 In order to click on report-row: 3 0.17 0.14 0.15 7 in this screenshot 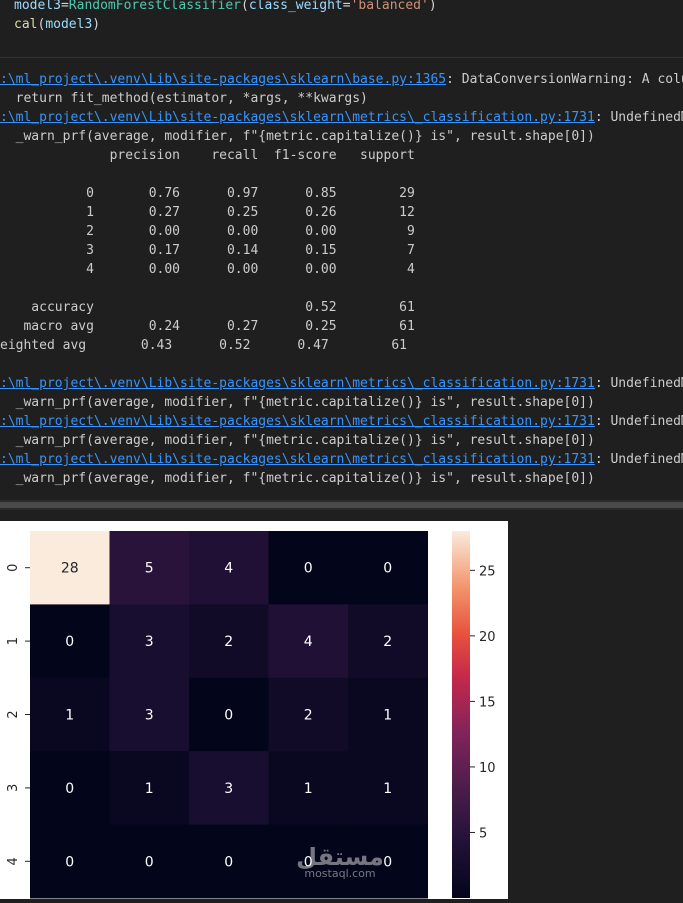, I will do `click(207, 250)`.